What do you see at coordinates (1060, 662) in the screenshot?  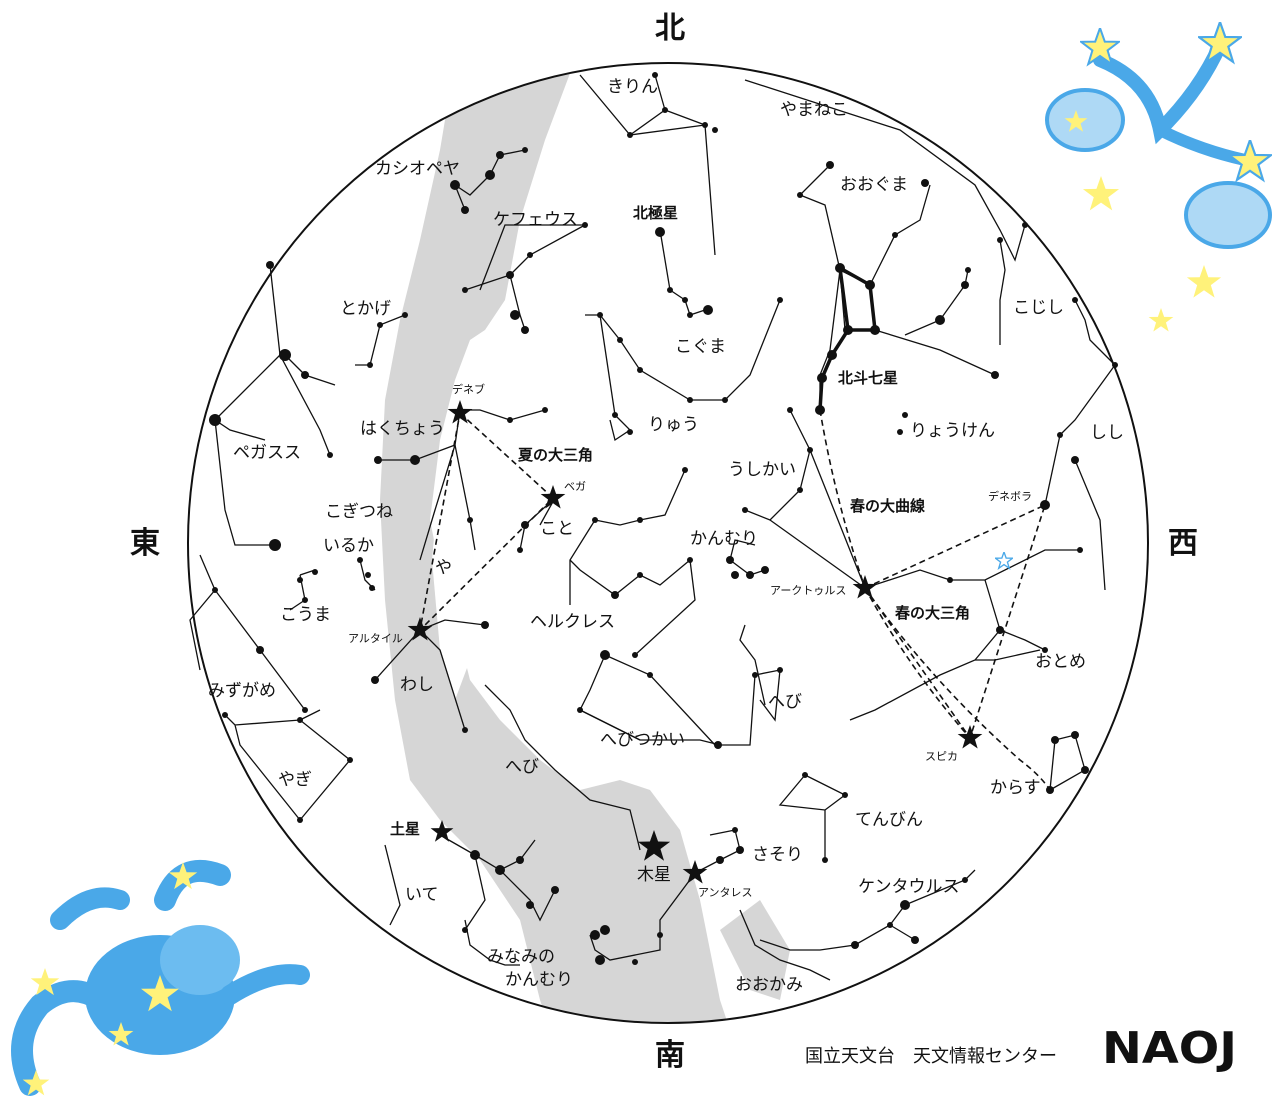 I see `label-otome: おとめ` at bounding box center [1060, 662].